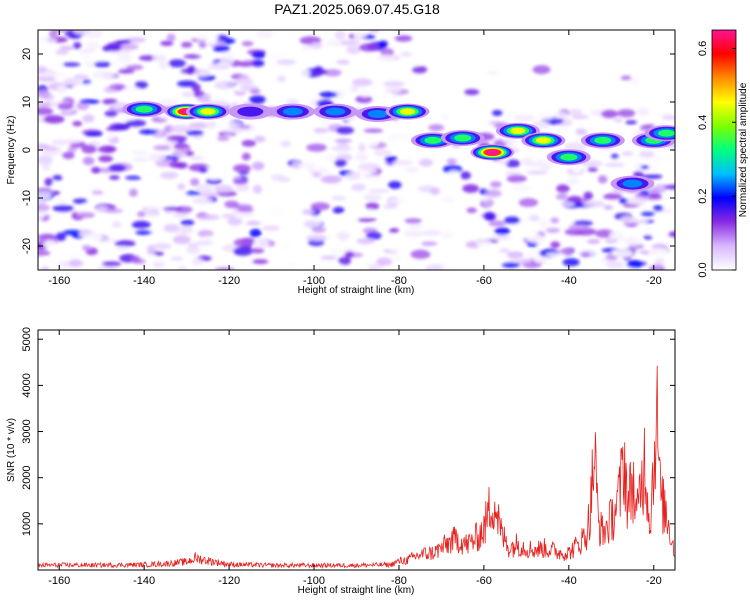 The image size is (750, 600). Describe the element at coordinates (357, 9) in the screenshot. I see `figure-title: PAZ1.2025.069.07.45.G18` at that location.